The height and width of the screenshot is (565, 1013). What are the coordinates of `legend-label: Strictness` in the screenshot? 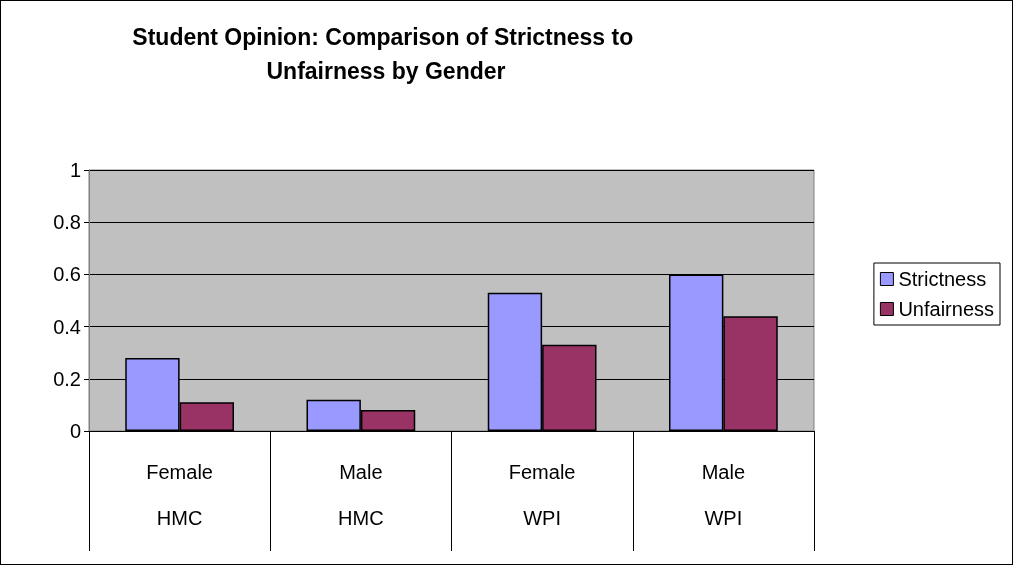 It's located at (942, 279).